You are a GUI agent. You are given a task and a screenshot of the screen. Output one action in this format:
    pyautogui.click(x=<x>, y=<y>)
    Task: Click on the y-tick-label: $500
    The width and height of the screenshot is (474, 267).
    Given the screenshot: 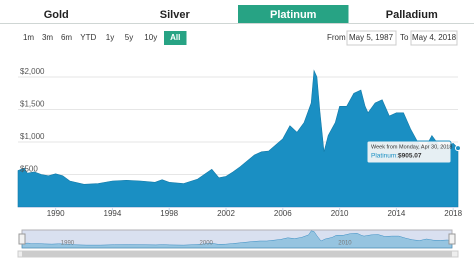 What is the action you would take?
    pyautogui.click(x=29, y=169)
    